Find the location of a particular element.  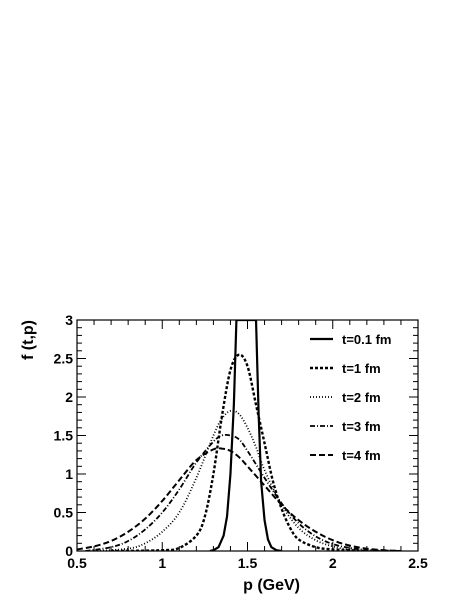

legend-label-2: t=1 fm is located at coordinates (361, 368).